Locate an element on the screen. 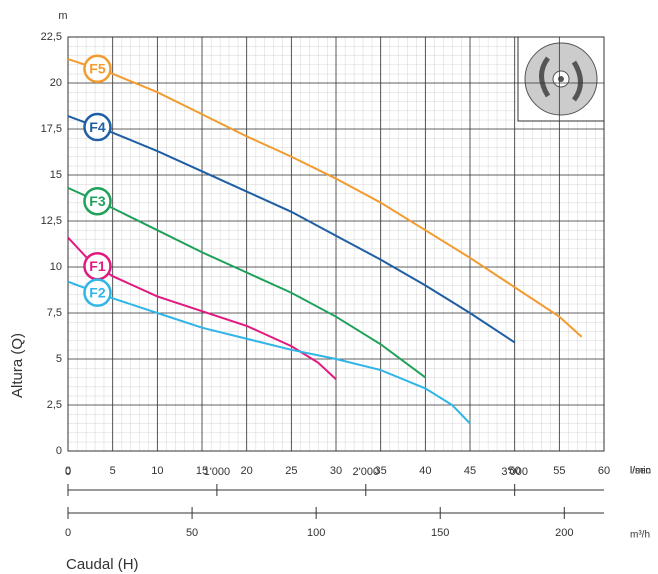 The width and height of the screenshot is (658, 574). x-unit: l/sec is located at coordinates (640, 471).